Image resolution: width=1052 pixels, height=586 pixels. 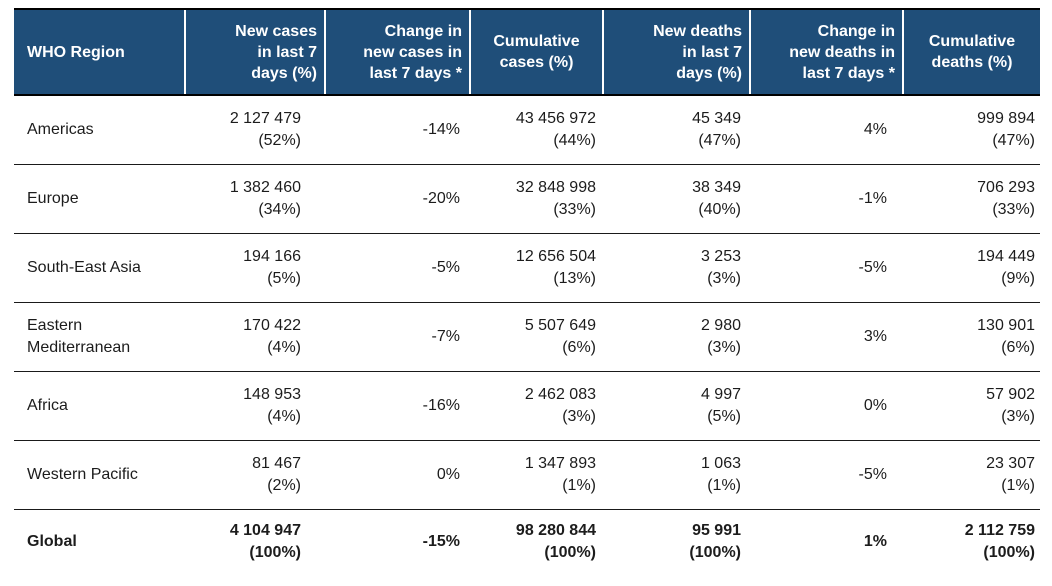 What do you see at coordinates (255, 130) in the screenshot?
I see `cell-new-cases: 2 127 479 (52%)` at bounding box center [255, 130].